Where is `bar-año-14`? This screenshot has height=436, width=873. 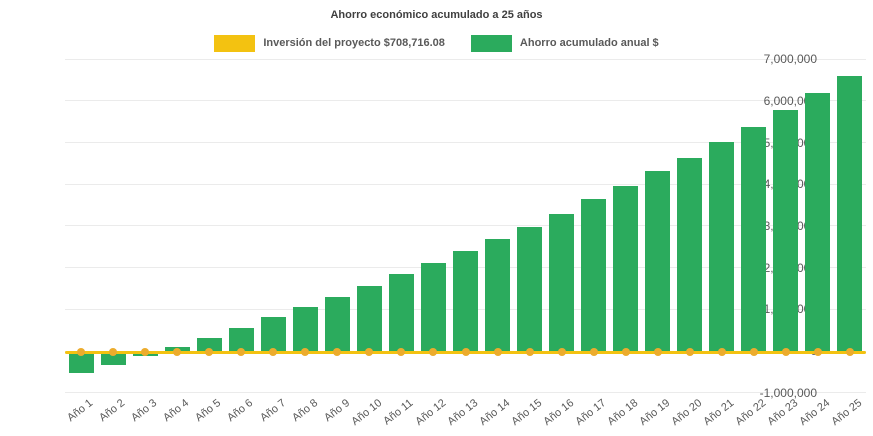 bar-año-14 is located at coordinates (498, 294).